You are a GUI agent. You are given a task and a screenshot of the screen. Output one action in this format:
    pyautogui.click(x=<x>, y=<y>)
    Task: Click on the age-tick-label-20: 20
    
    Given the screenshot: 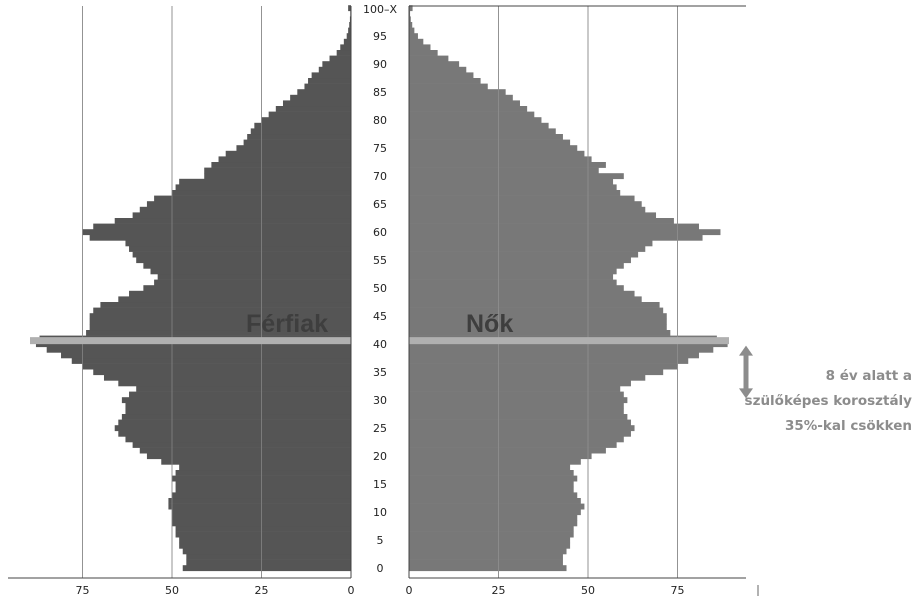 What is the action you would take?
    pyautogui.click(x=380, y=456)
    